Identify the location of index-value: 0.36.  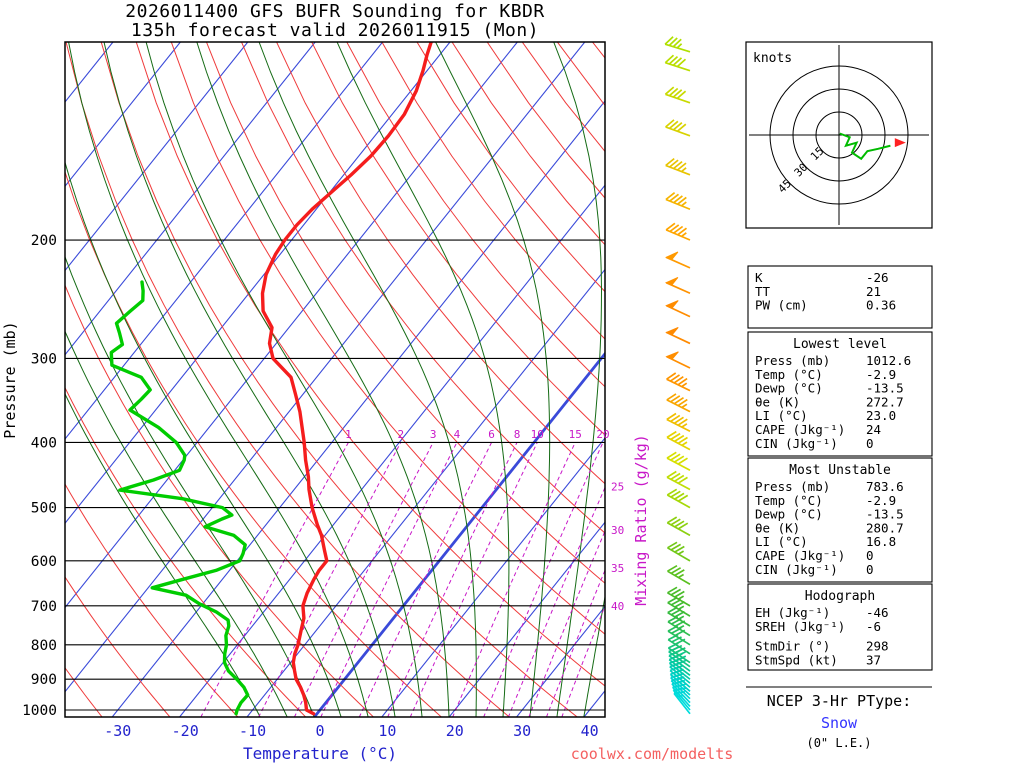
(881, 305).